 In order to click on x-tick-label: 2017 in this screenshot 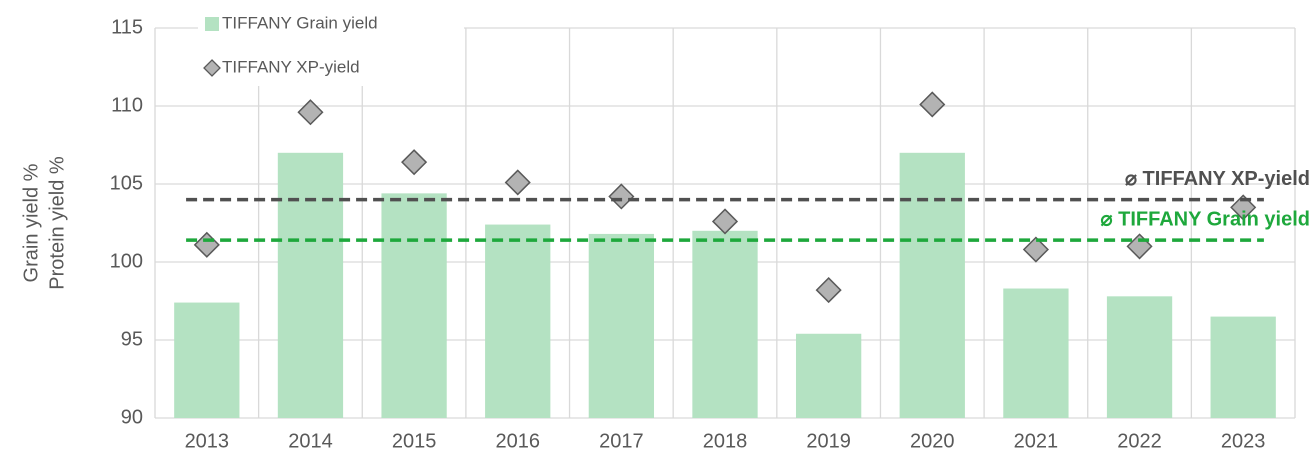, I will do `click(621, 441)`.